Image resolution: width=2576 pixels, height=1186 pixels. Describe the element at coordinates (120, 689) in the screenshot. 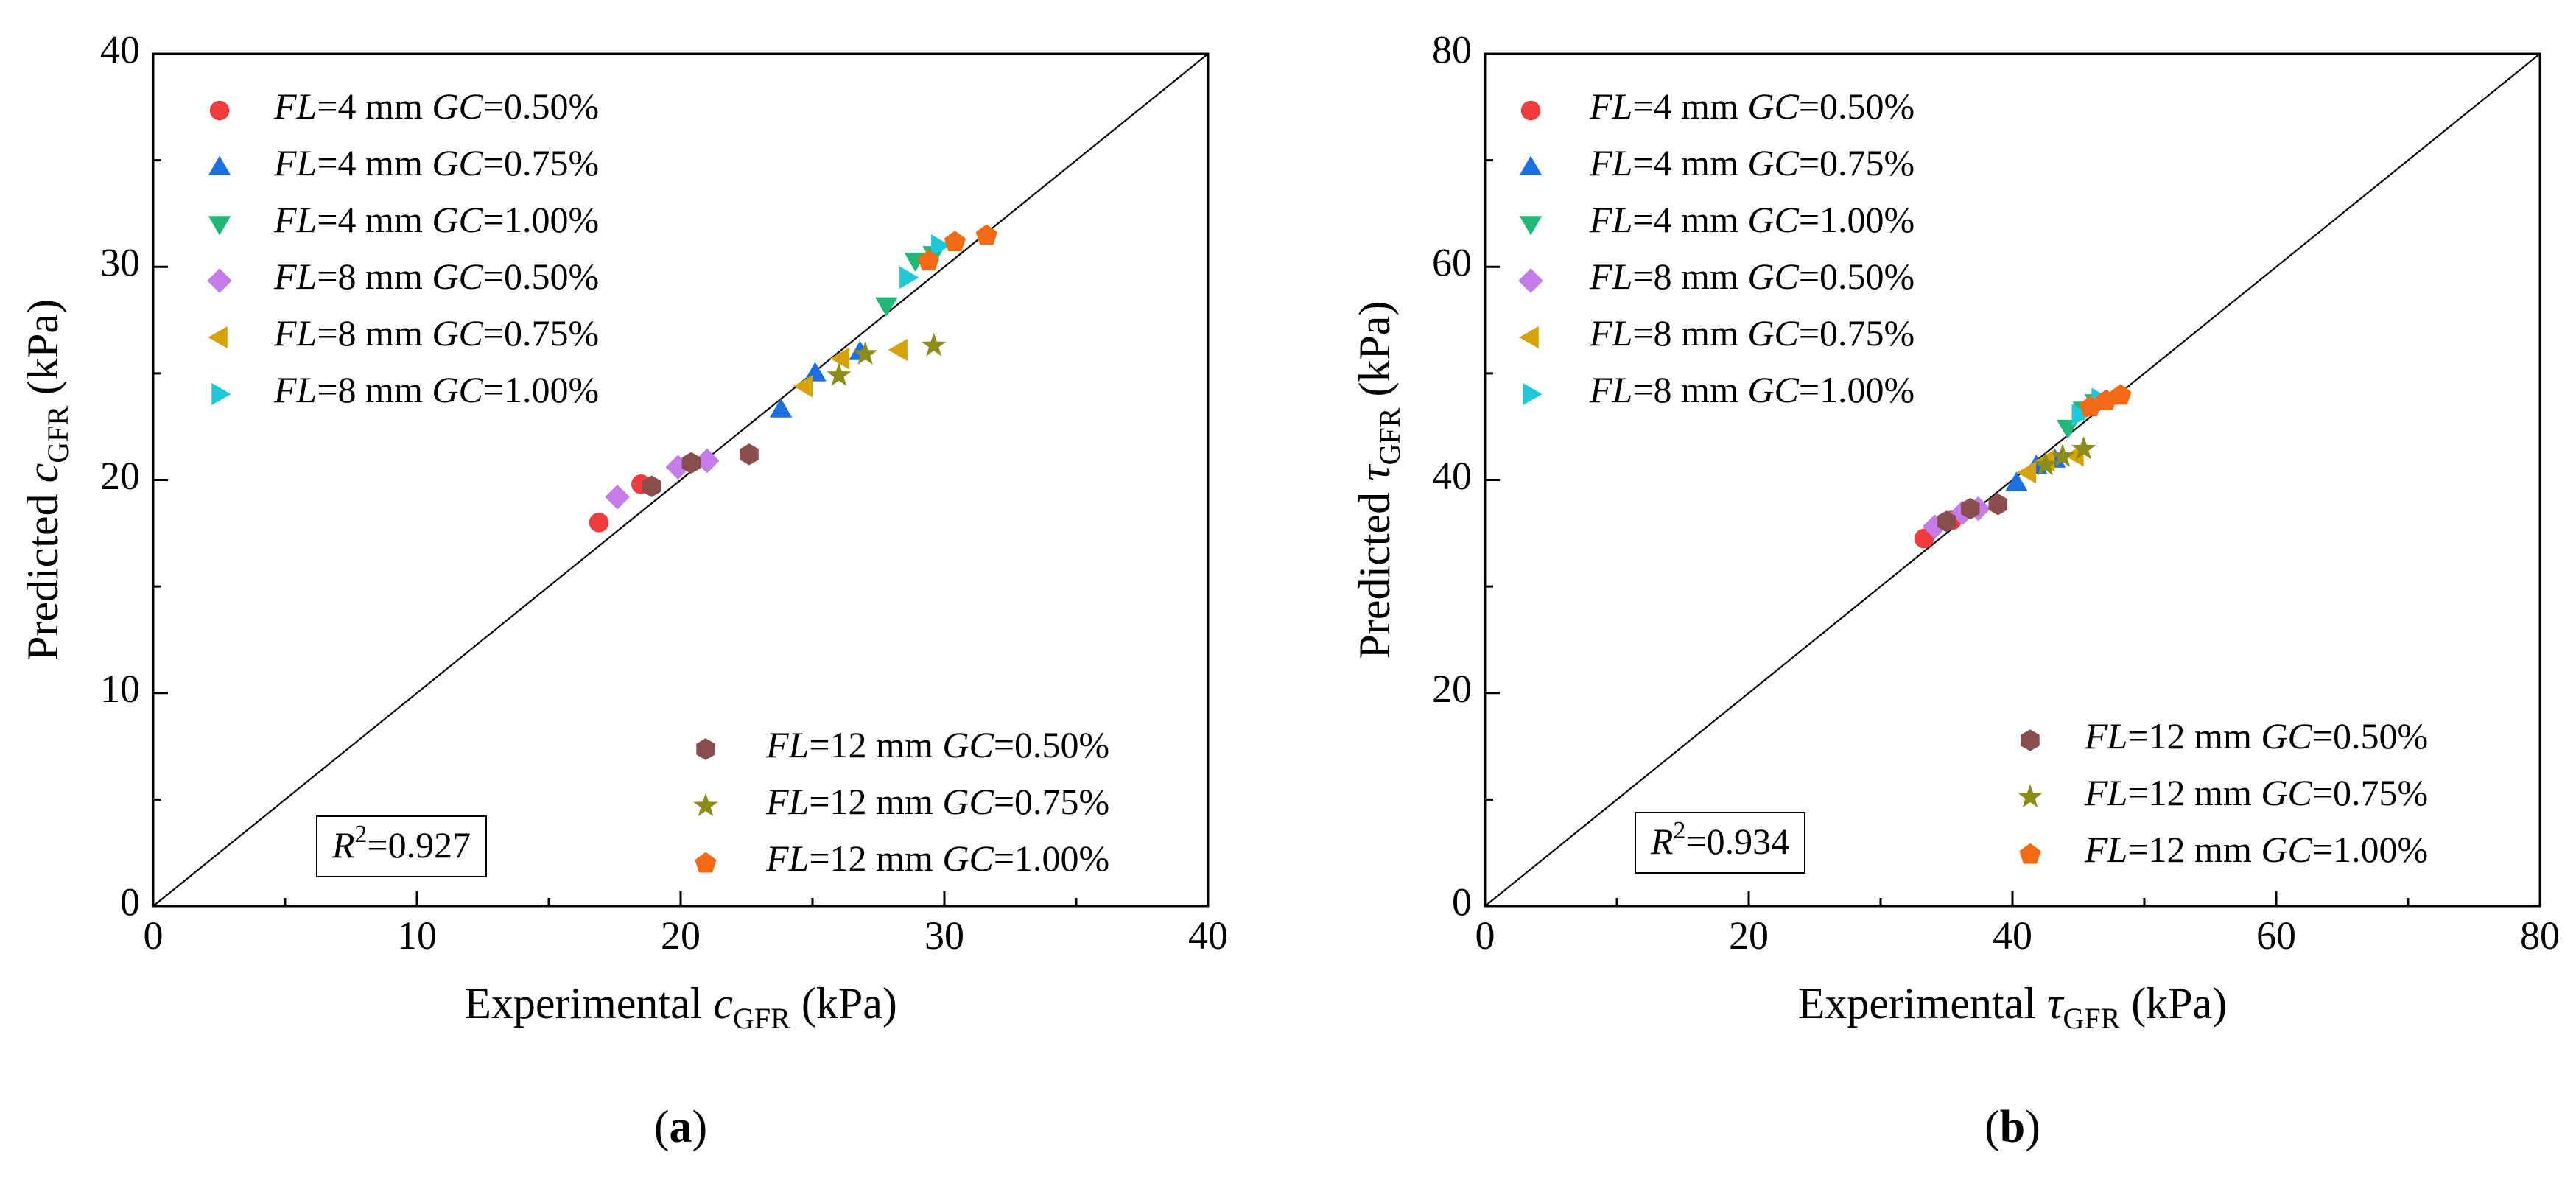

I see `y-tick-label: 10` at that location.